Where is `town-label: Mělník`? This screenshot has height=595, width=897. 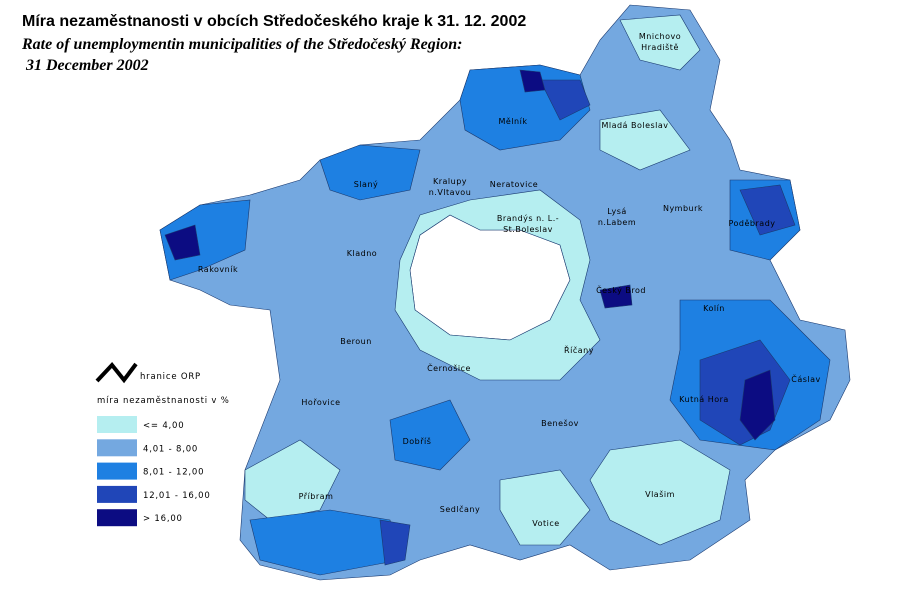 town-label: Mělník is located at coordinates (513, 121).